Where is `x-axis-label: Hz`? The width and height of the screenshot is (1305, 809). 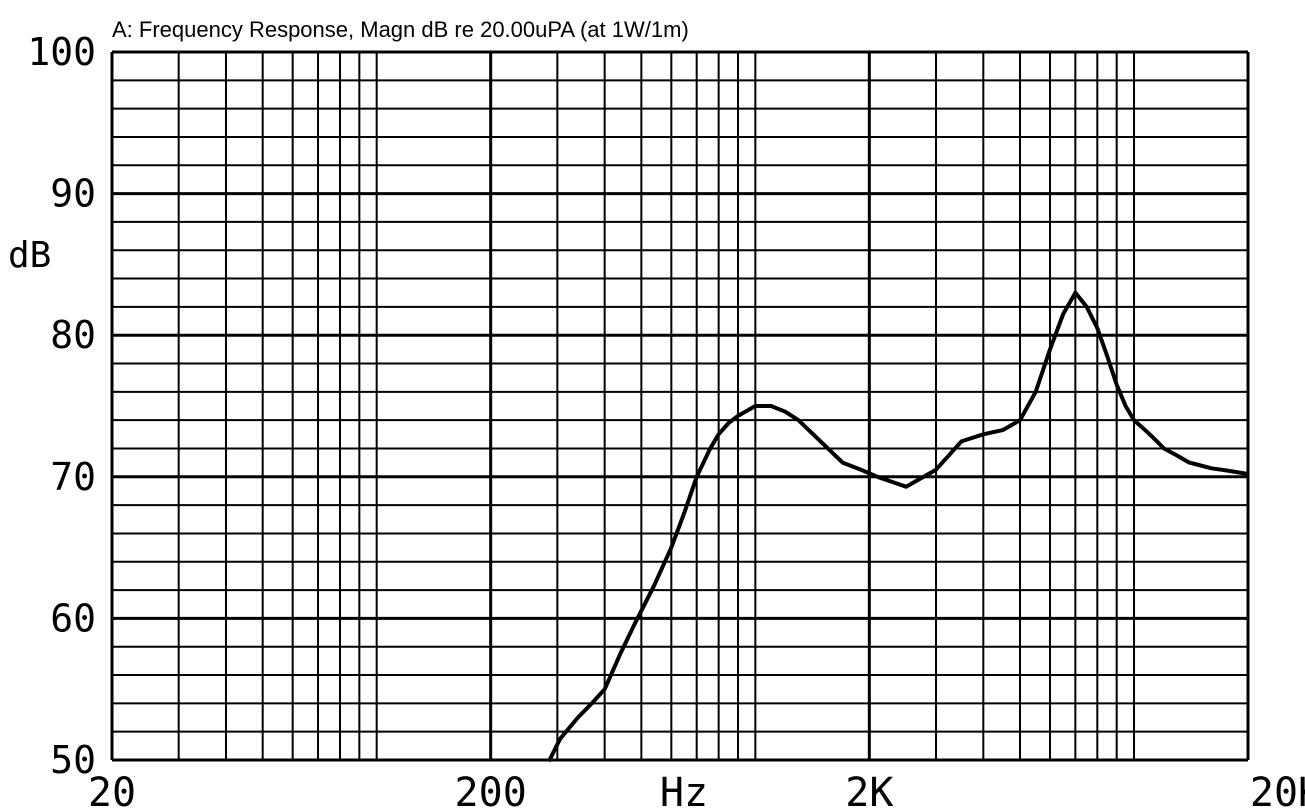
x-axis-label: Hz is located at coordinates (684, 789).